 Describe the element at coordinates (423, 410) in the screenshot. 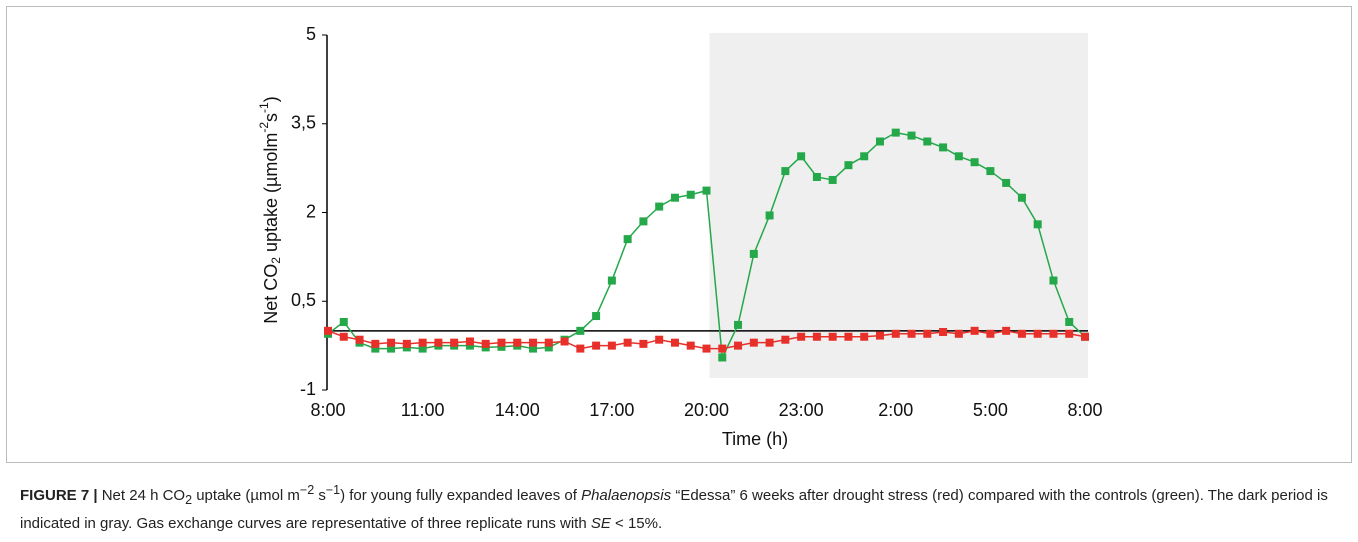

I see `x-tick-label: 11:00` at that location.